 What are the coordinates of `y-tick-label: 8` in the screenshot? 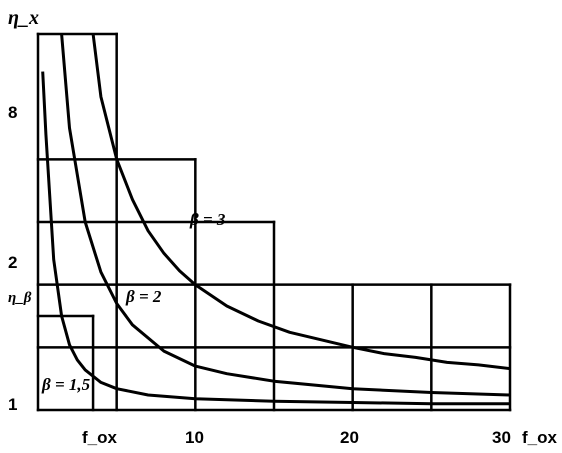 It's located at (12, 112).